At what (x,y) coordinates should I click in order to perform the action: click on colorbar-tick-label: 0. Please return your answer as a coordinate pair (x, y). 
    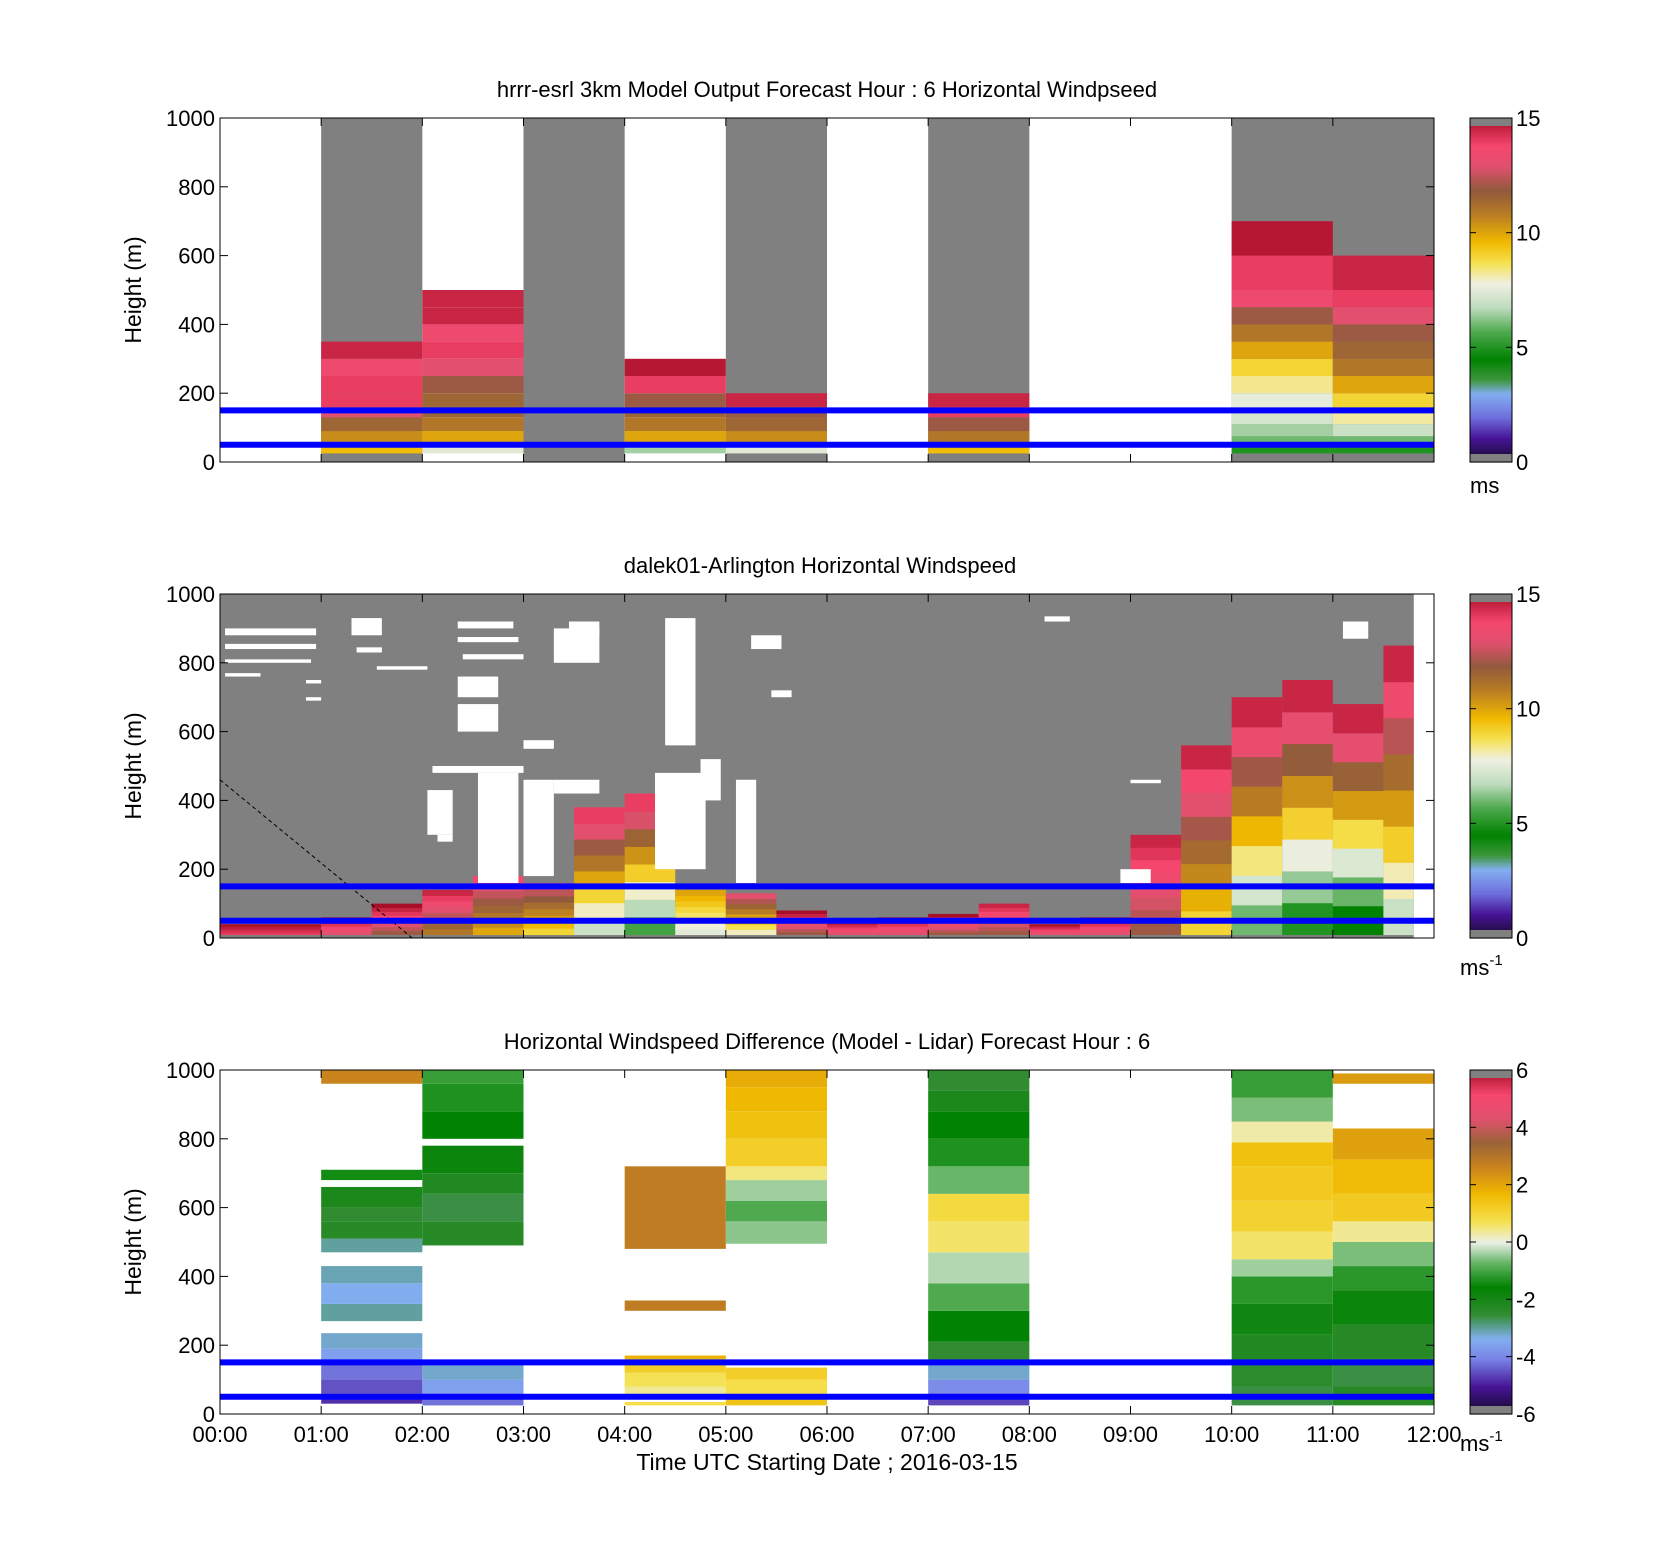
    Looking at the image, I should click on (1522, 938).